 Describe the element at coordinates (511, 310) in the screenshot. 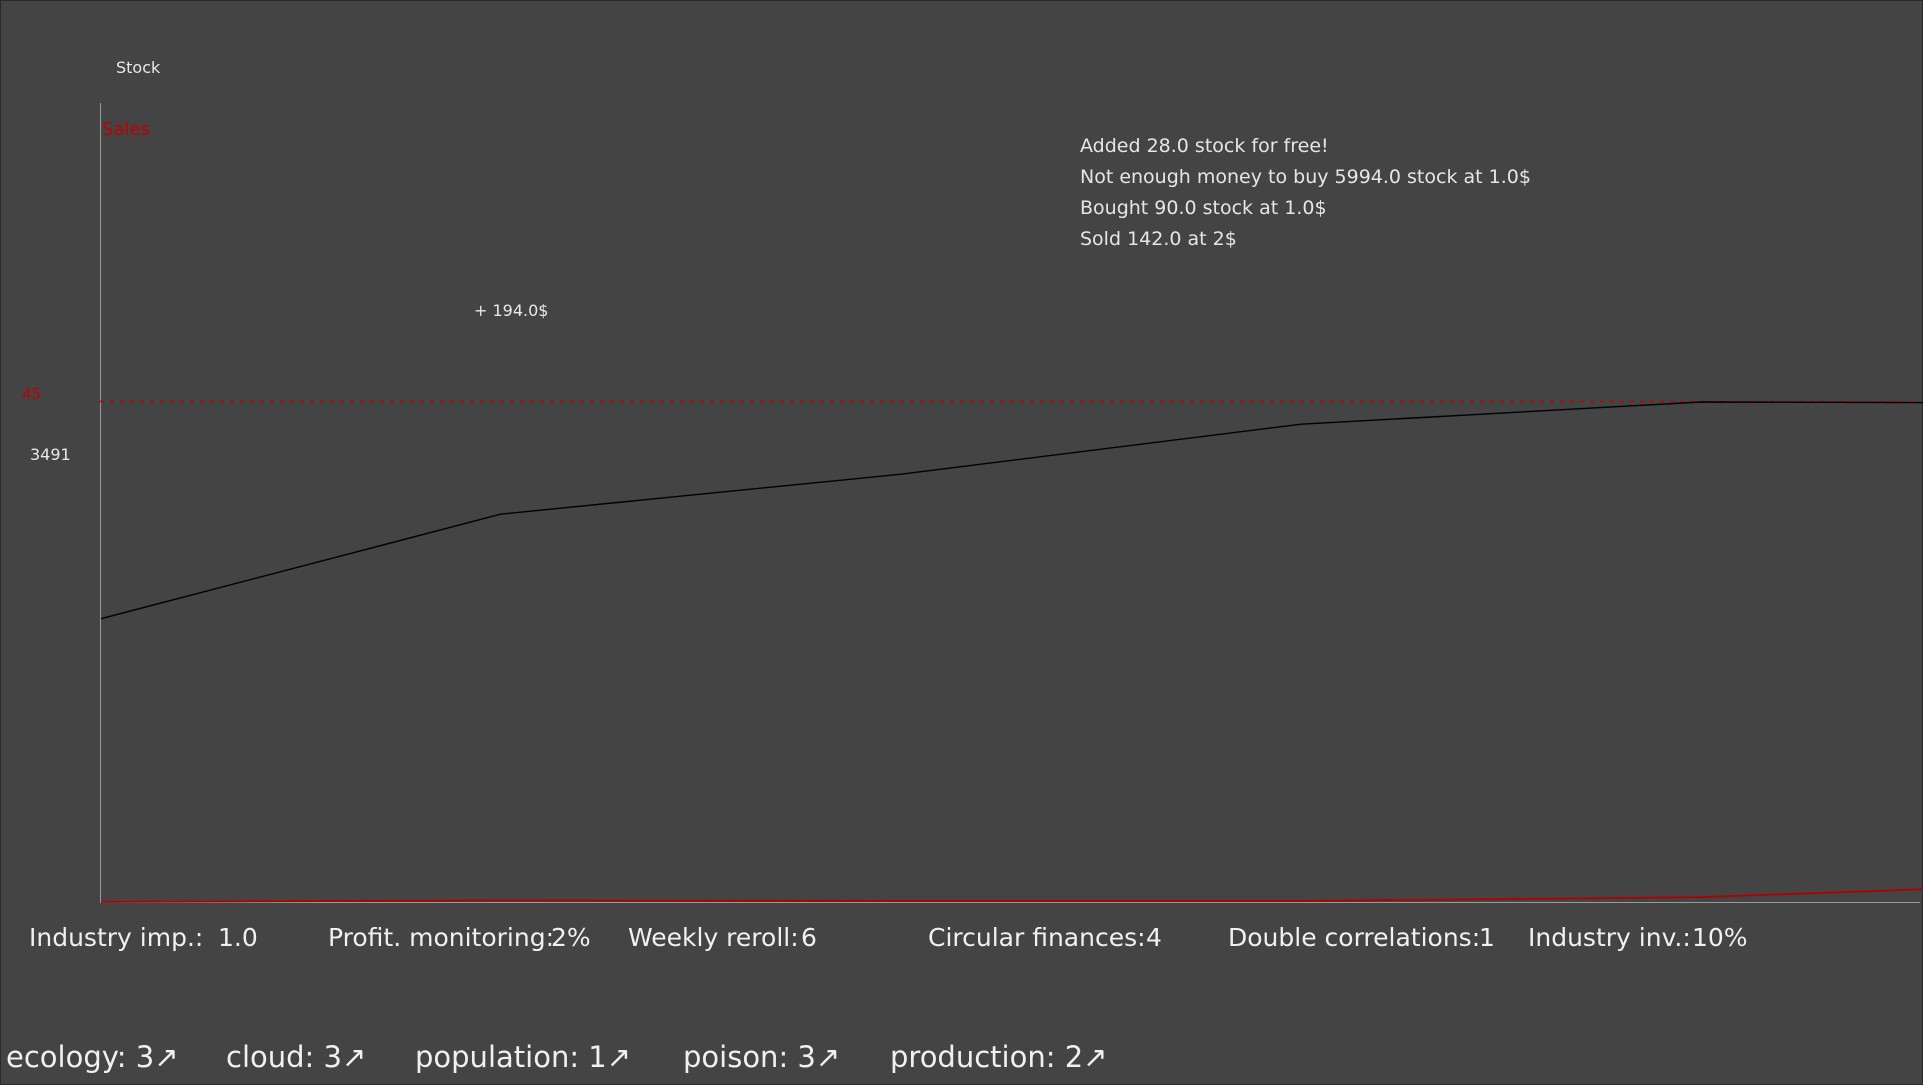

I see `profit-gain-label: + 194.0$` at that location.